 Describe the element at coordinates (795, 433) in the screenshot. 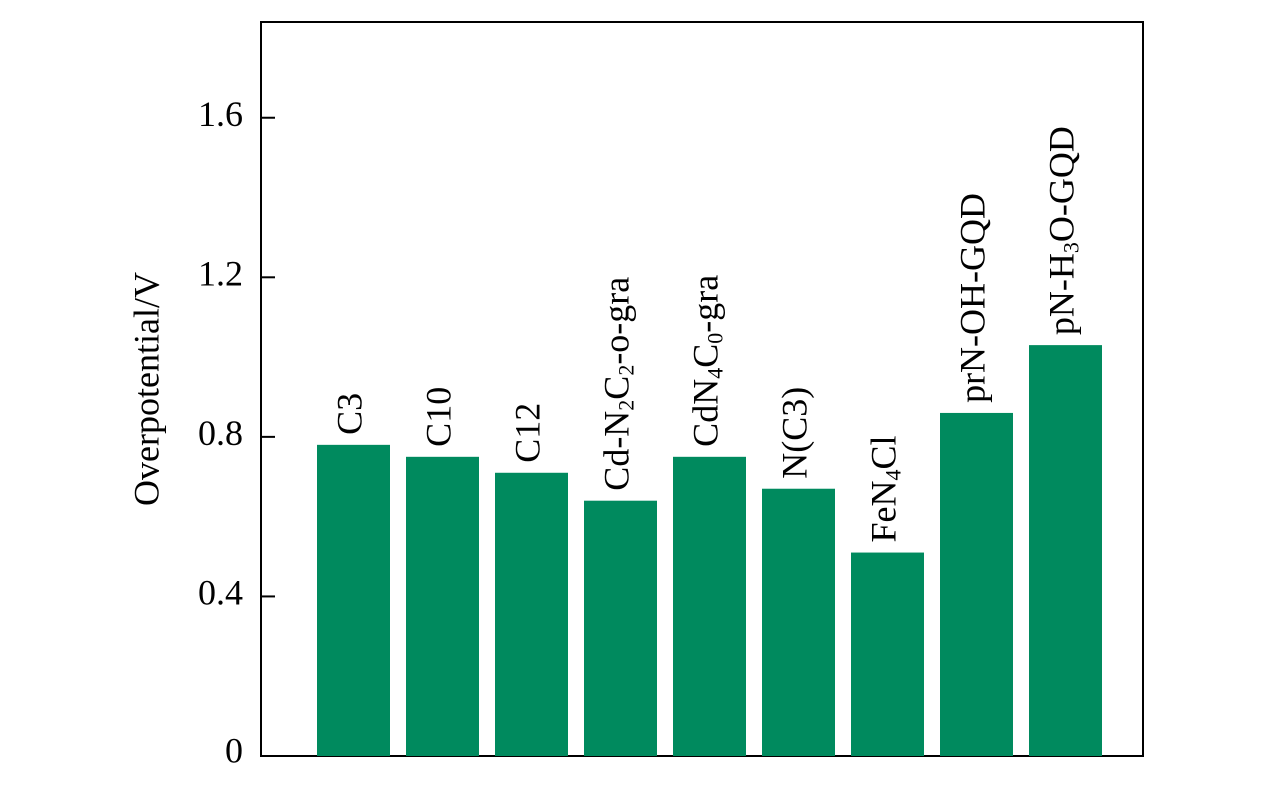

I see `bar-label: N(C3)` at that location.